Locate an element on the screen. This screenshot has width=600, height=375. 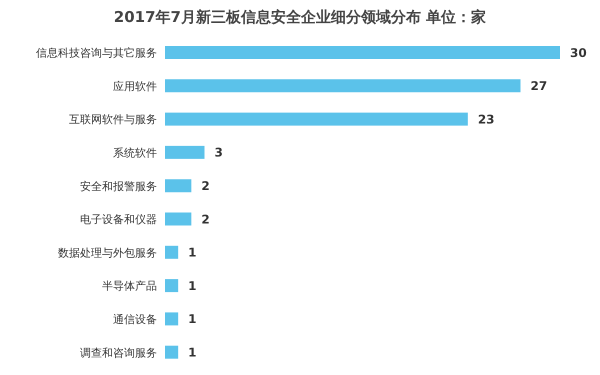
data-label: 23 is located at coordinates (486, 119).